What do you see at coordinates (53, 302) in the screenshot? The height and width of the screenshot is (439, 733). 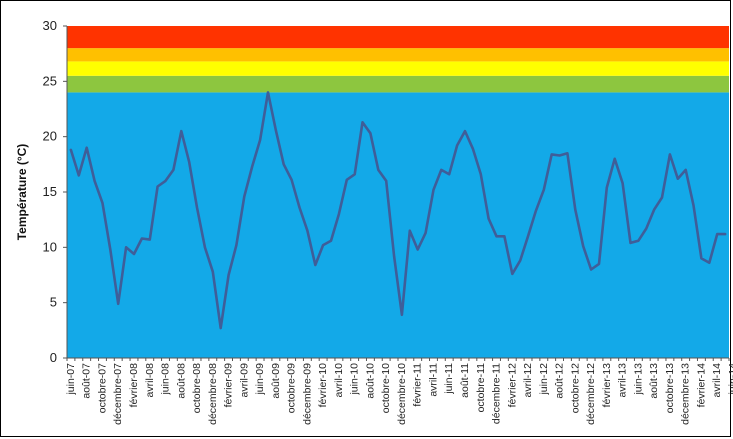 I see `y-tick-label: 5` at bounding box center [53, 302].